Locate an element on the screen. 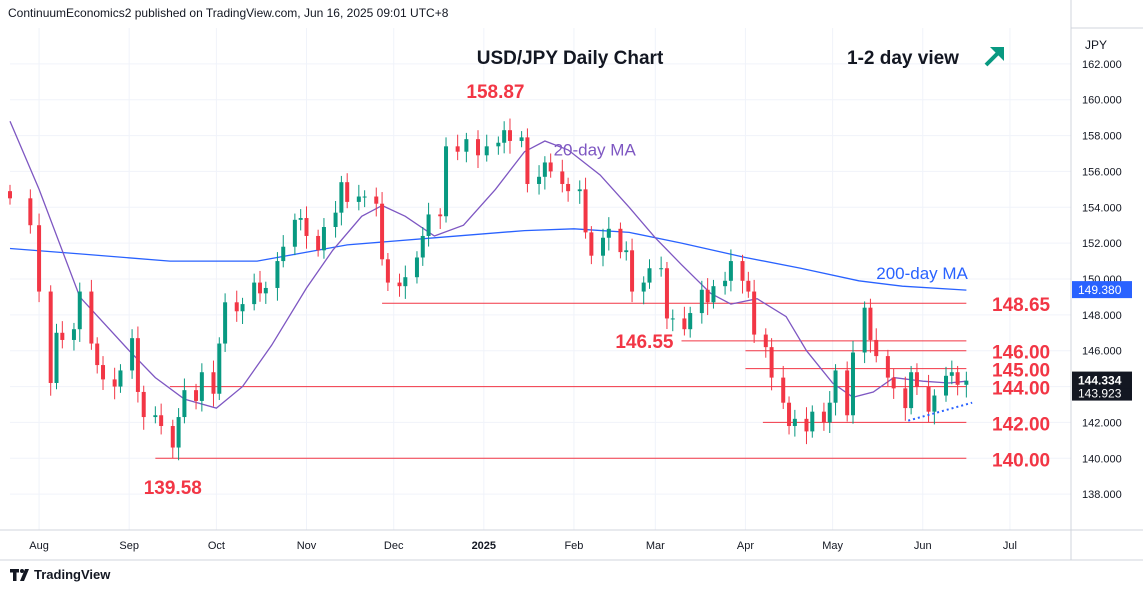  y-tick-label: 158.000 is located at coordinates (1102, 137).